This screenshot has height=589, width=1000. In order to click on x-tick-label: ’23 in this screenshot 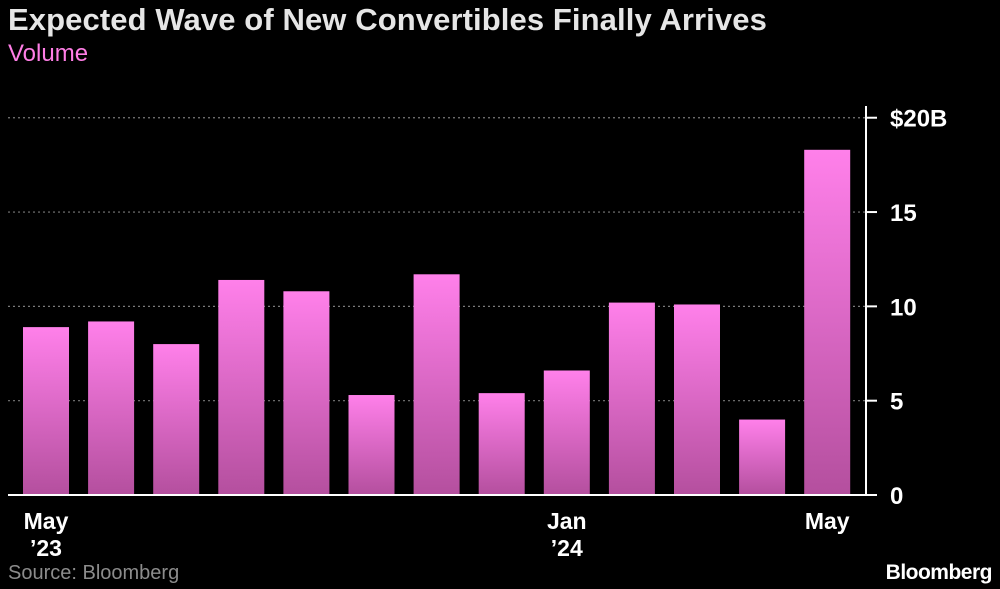, I will do `click(46, 548)`.